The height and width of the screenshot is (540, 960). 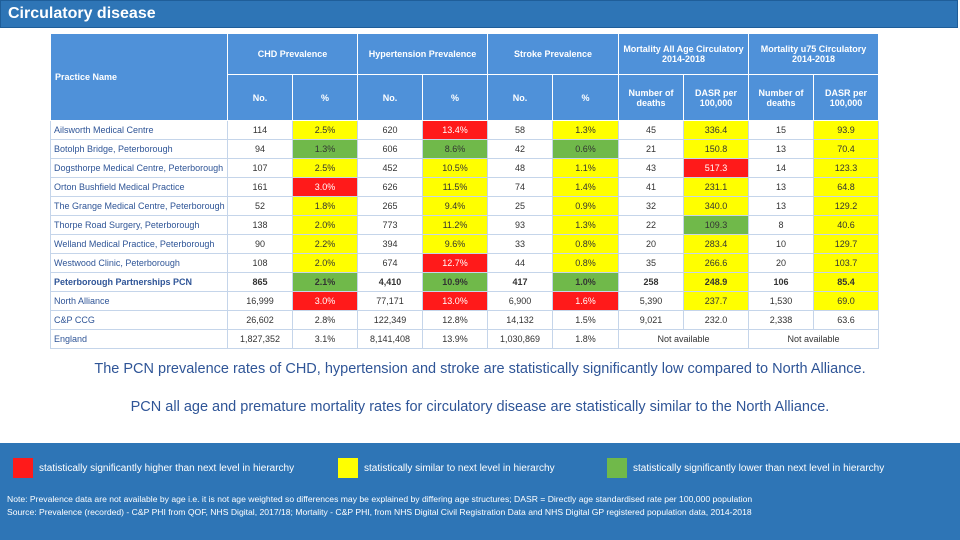 I want to click on data-cell: 123.3, so click(x=846, y=168).